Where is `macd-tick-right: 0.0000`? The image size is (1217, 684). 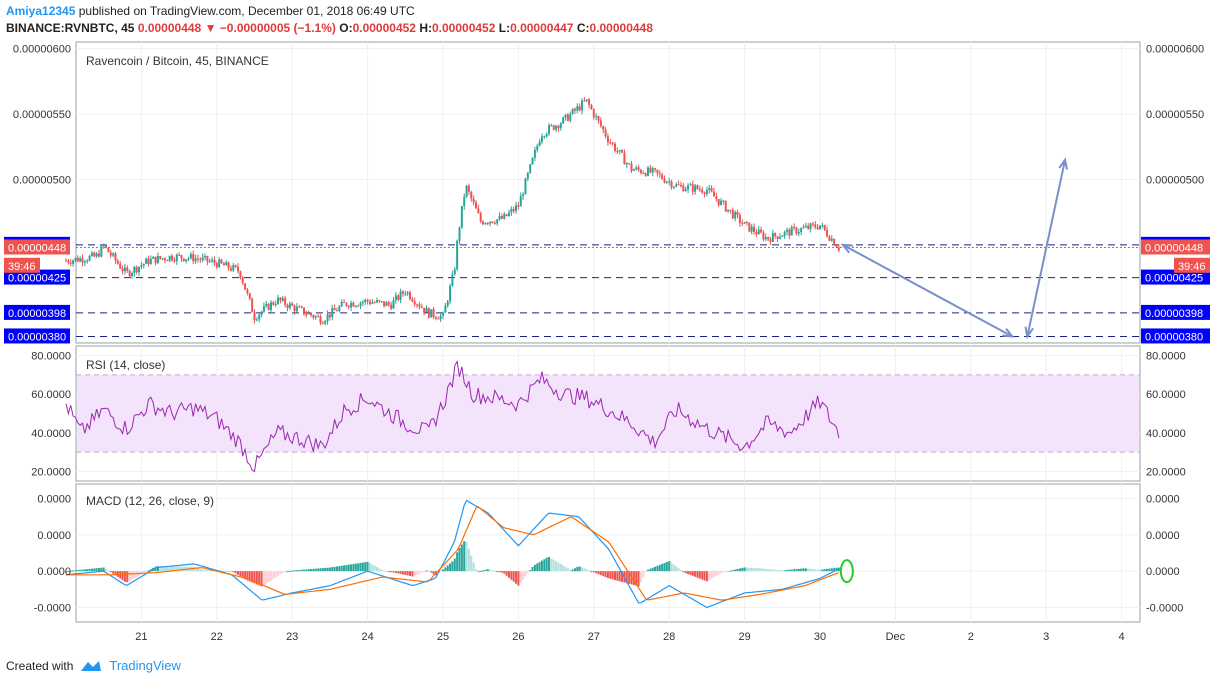 macd-tick-right: 0.0000 is located at coordinates (1163, 500).